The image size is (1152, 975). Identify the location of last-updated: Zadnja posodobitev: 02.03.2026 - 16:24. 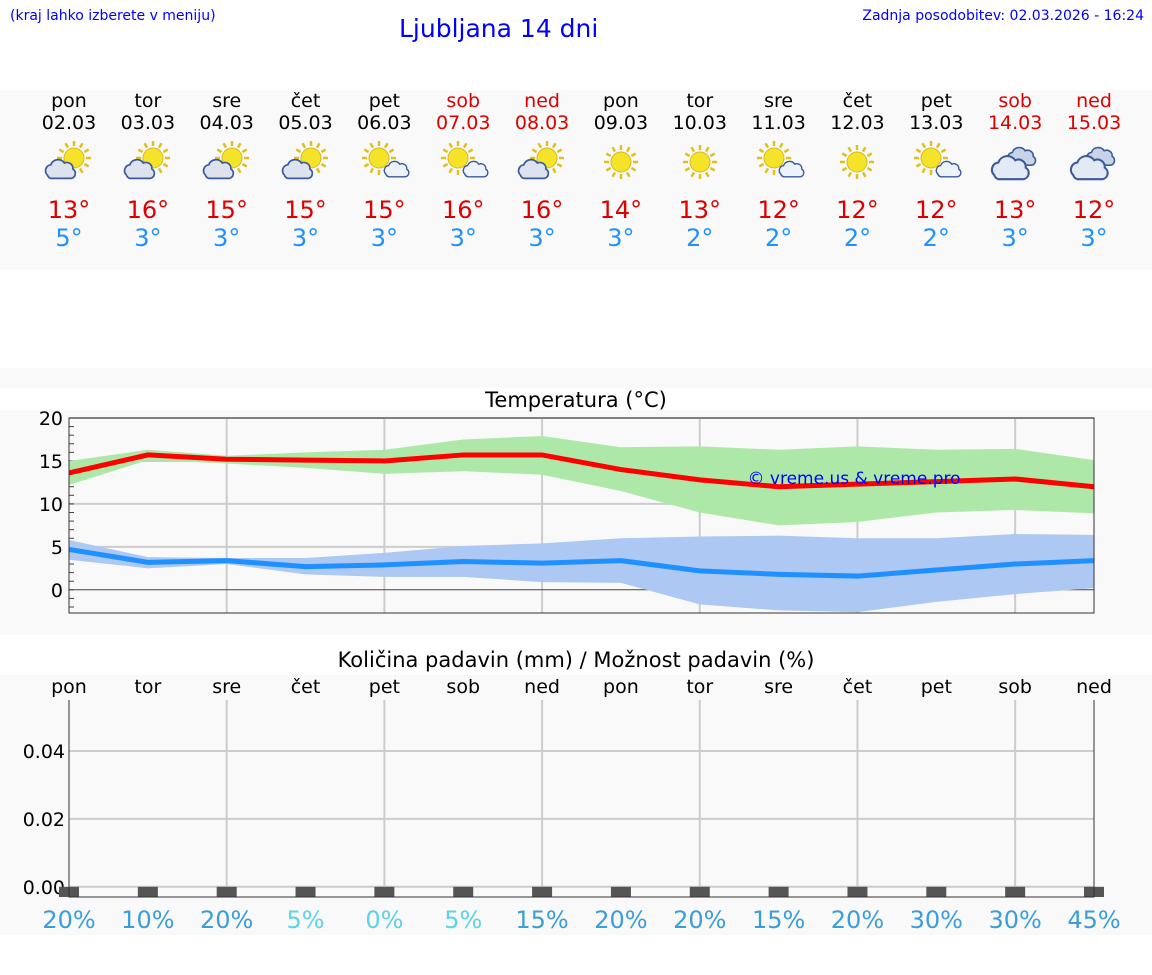
(1003, 16).